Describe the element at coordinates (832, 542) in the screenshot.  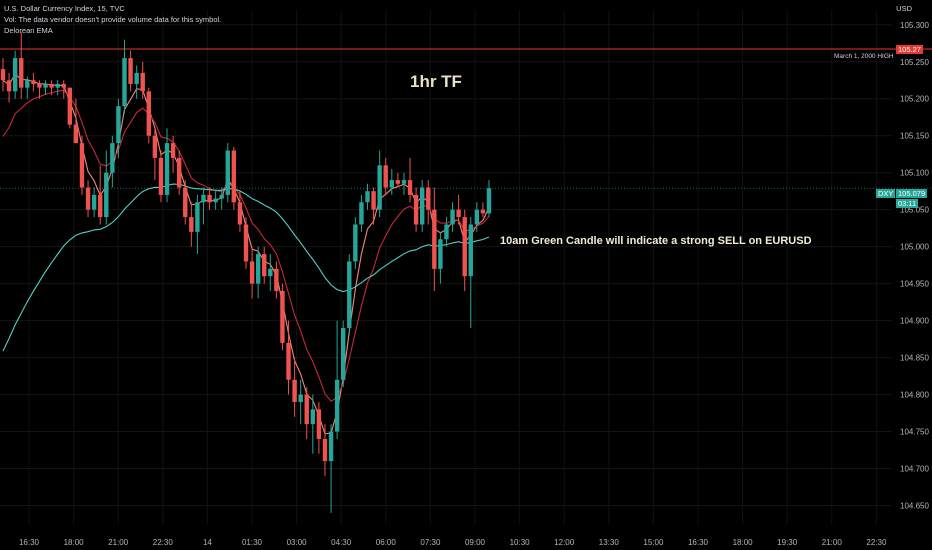
I see `x-tick-label: 21:00` at that location.